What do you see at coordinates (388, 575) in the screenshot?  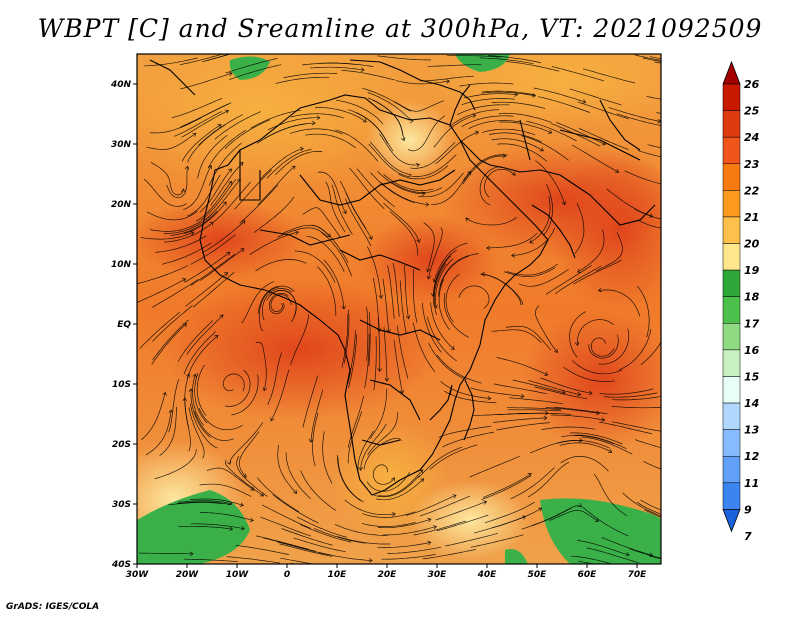 I see `lon-tick-label: 20E` at bounding box center [388, 575].